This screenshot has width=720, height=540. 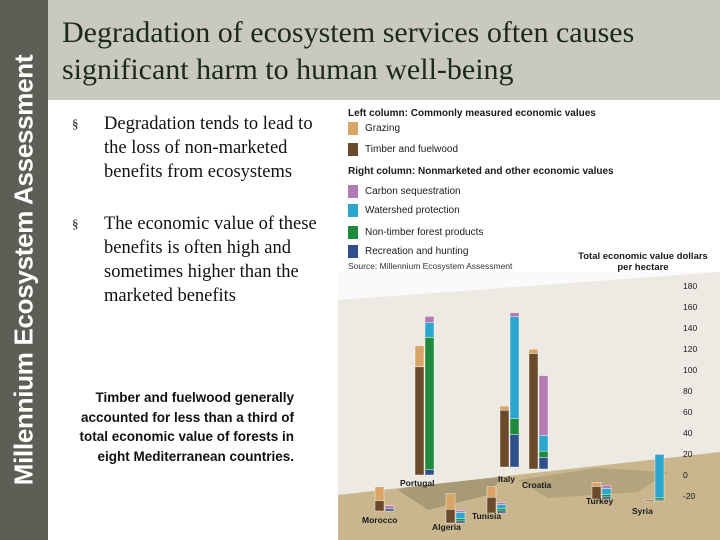 I want to click on legend-label: Non-timber forest products, so click(x=424, y=233).